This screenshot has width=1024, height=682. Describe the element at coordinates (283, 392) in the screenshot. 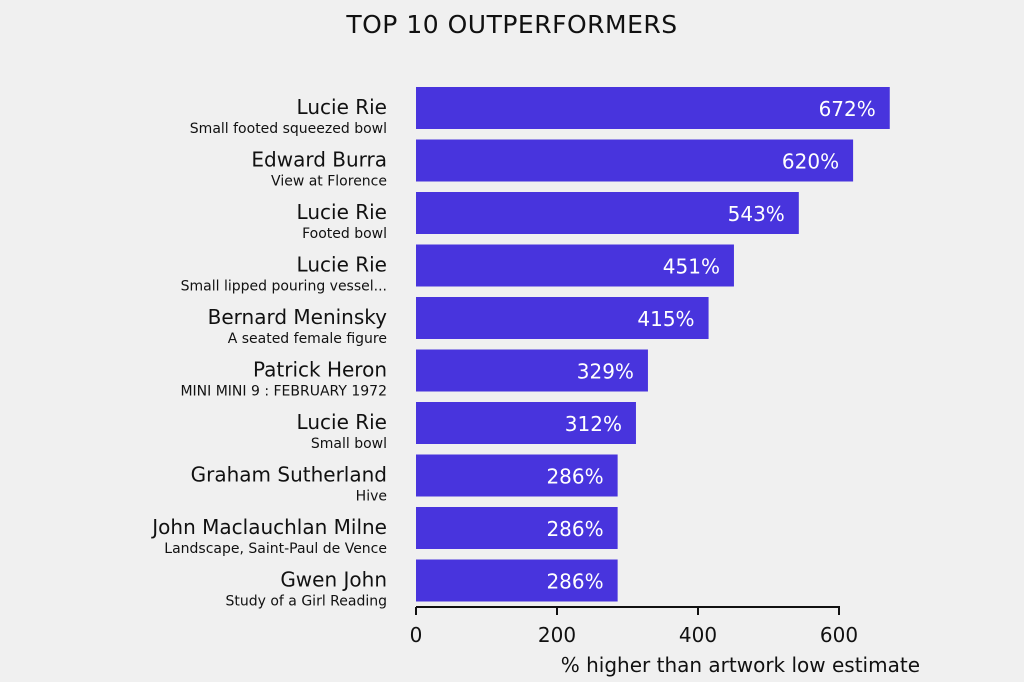

I see `artwork-title: MINI MINI 9 : FEBRUARY 1972` at that location.